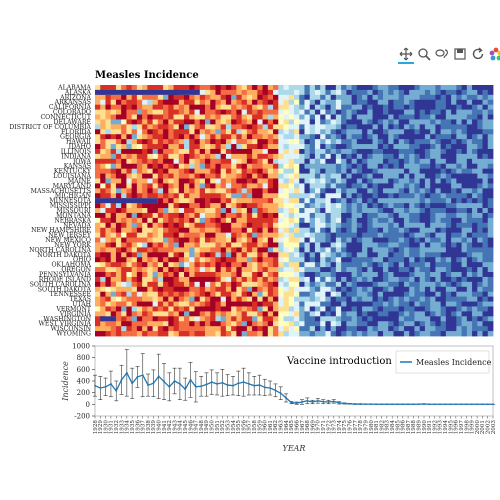 Image resolution: width=500 pixels, height=500 pixels. I want to click on state-label: TEXAS, so click(80, 299).